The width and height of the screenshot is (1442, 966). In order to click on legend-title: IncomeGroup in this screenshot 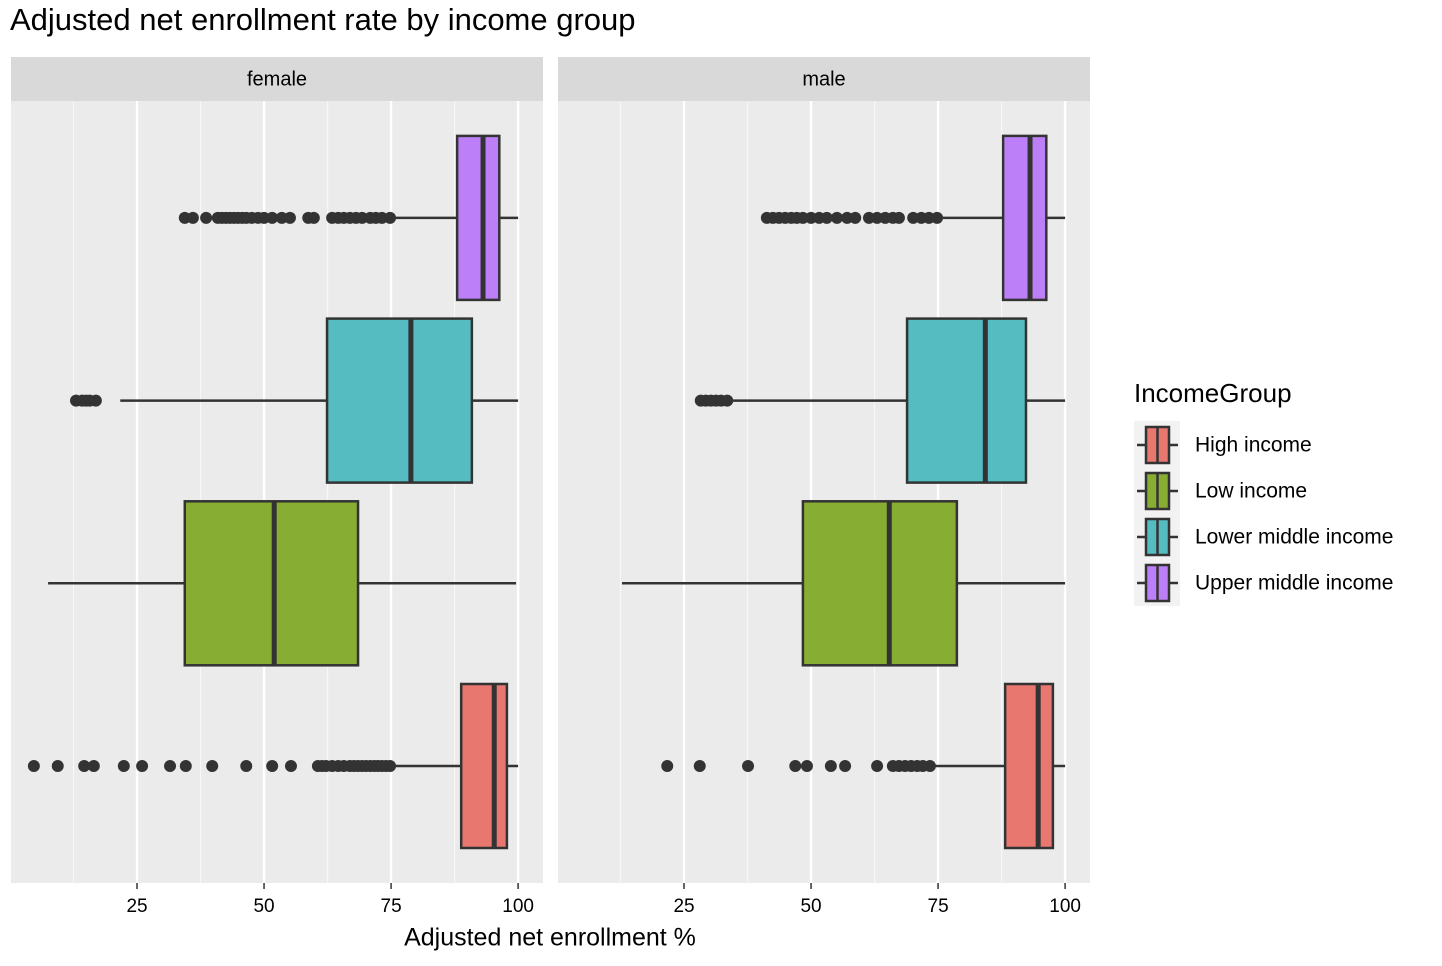, I will do `click(1213, 393)`.